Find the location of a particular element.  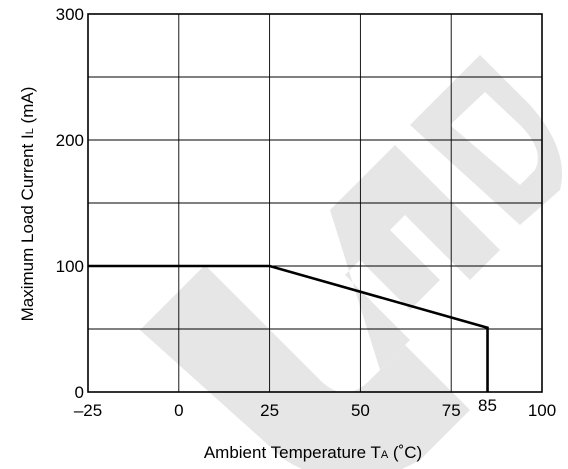

y-tick-label: 100 is located at coordinates (70, 266).